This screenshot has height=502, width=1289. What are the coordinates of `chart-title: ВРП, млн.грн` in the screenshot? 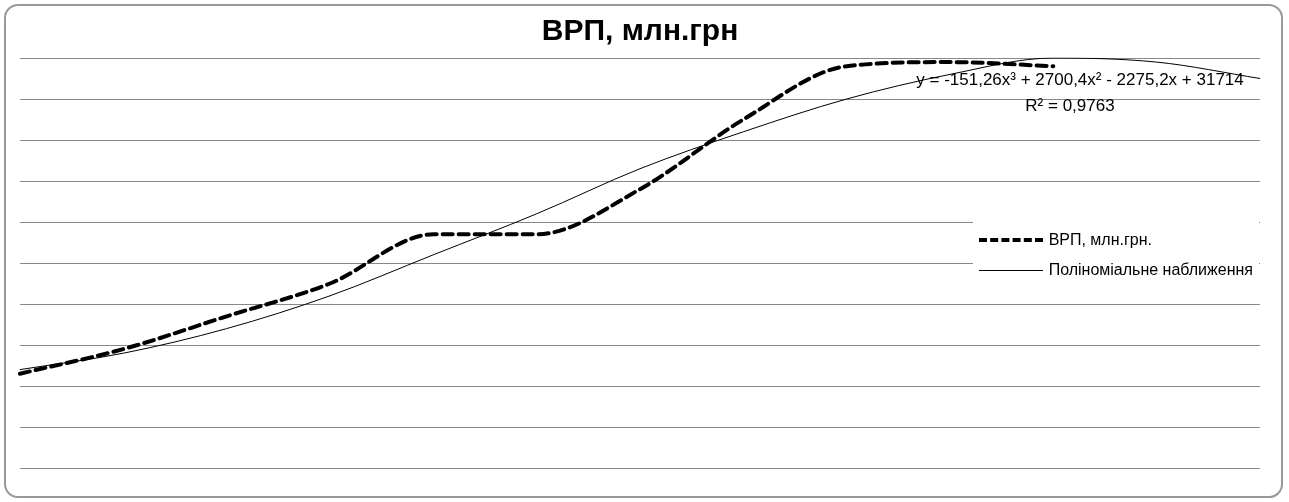 It's located at (640, 30).